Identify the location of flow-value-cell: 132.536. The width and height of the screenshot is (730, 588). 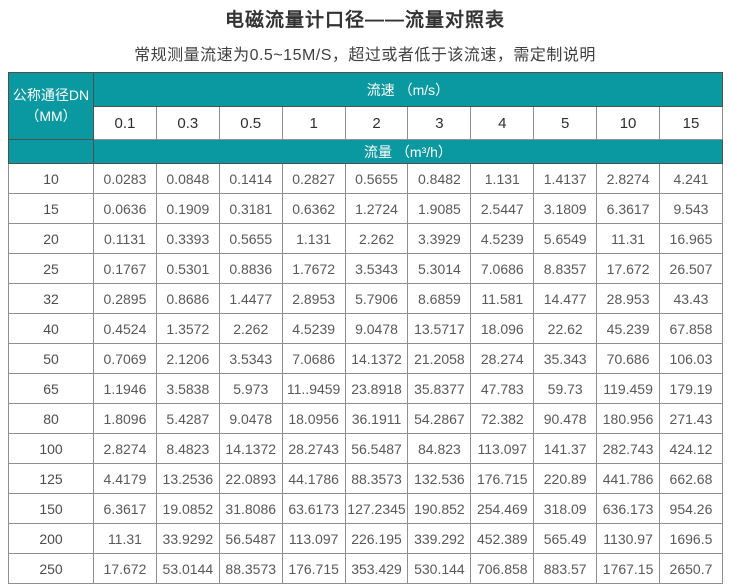
(439, 478).